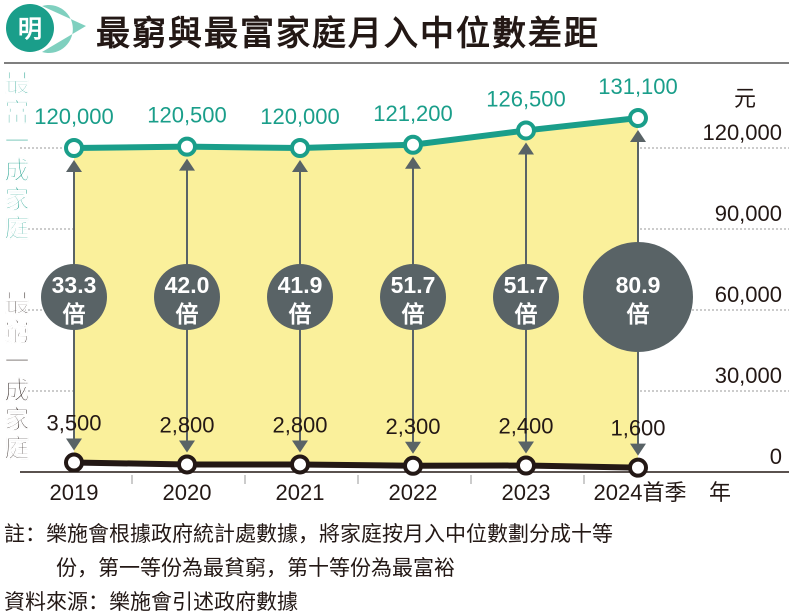 This screenshot has height=616, width=789. I want to click on note-line-2: 份，第一等份為最貧窮，第十等份為最富裕, so click(255, 568).